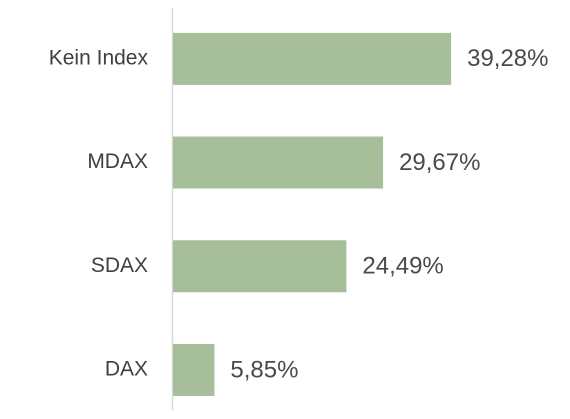  Describe the element at coordinates (402, 266) in the screenshot. I see `value-label: 24,49%` at that location.